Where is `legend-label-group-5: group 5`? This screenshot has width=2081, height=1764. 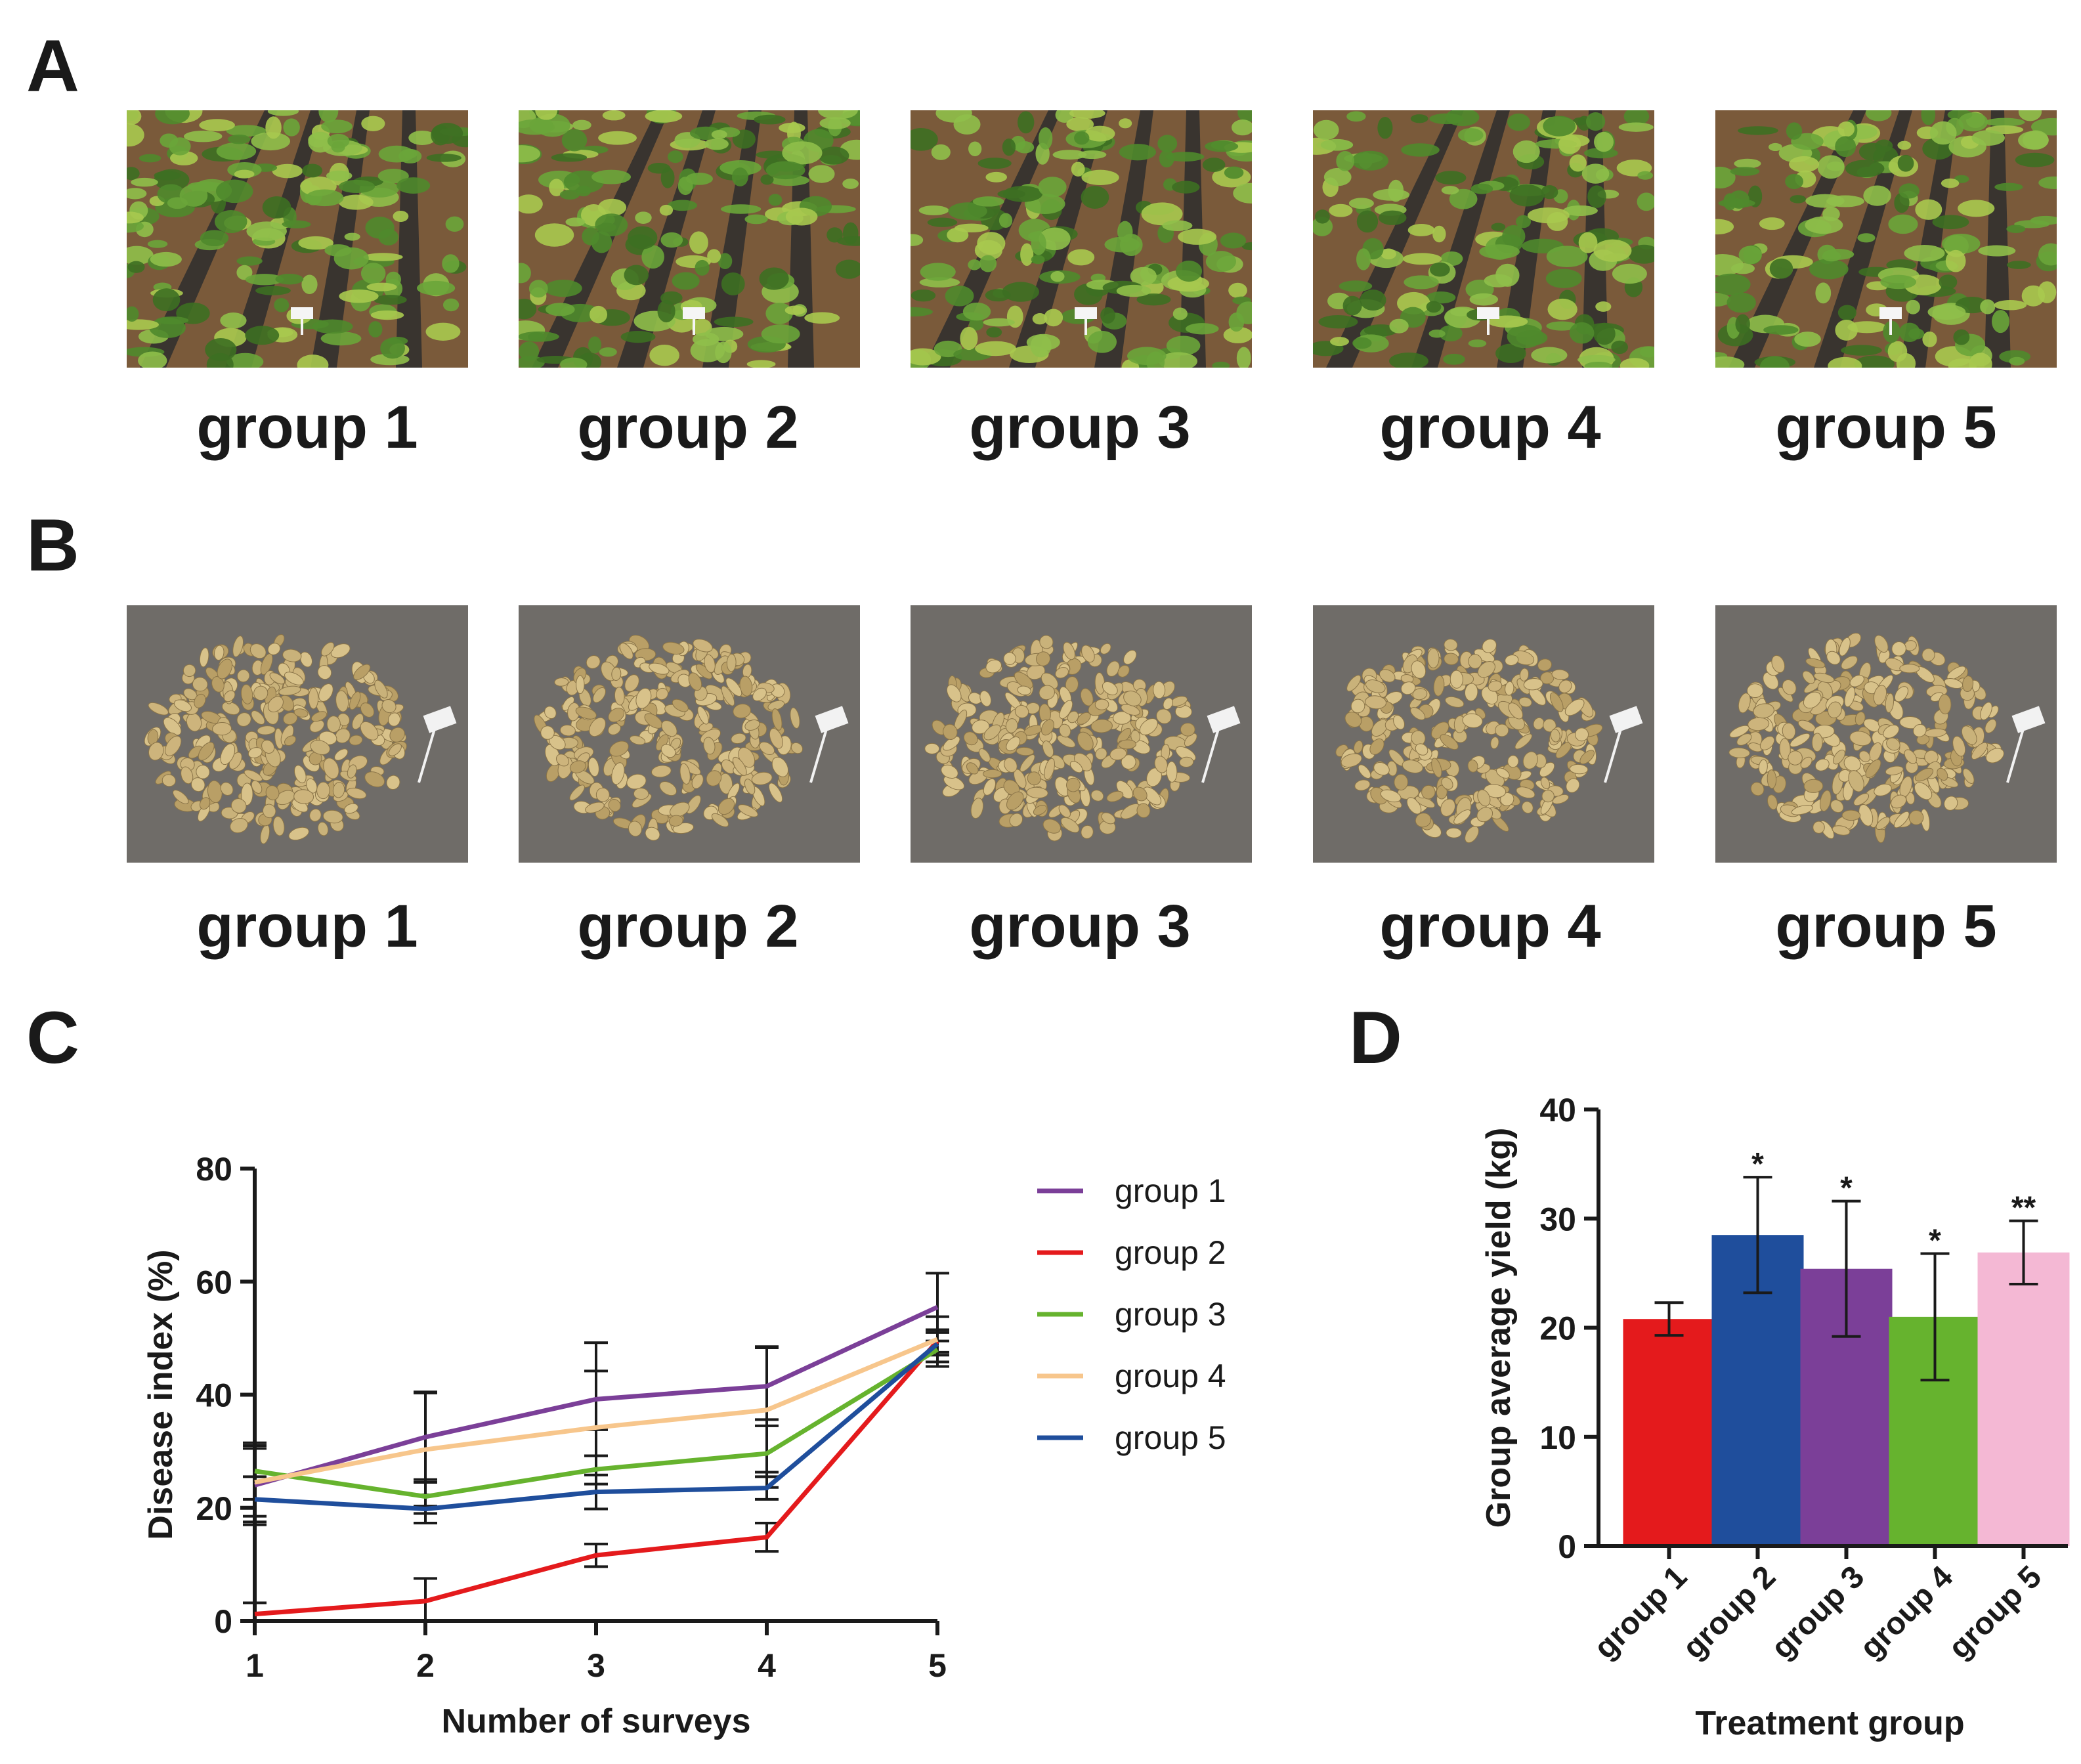 legend-label-group-5: group 5 is located at coordinates (1170, 1437).